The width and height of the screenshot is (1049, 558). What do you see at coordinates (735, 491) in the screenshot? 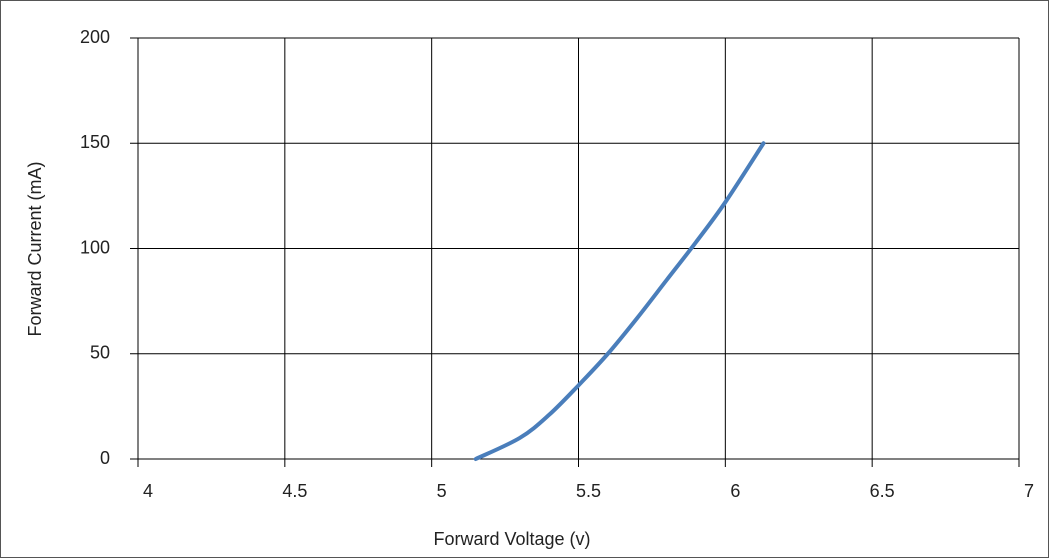
I see `x-tick-label: 6` at bounding box center [735, 491].